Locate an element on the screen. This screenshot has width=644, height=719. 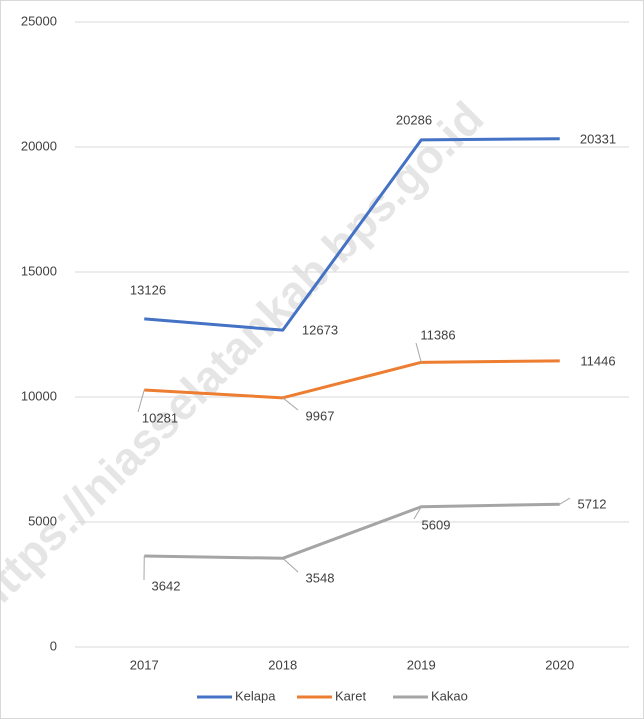
legend-label: Karet is located at coordinates (350, 695).